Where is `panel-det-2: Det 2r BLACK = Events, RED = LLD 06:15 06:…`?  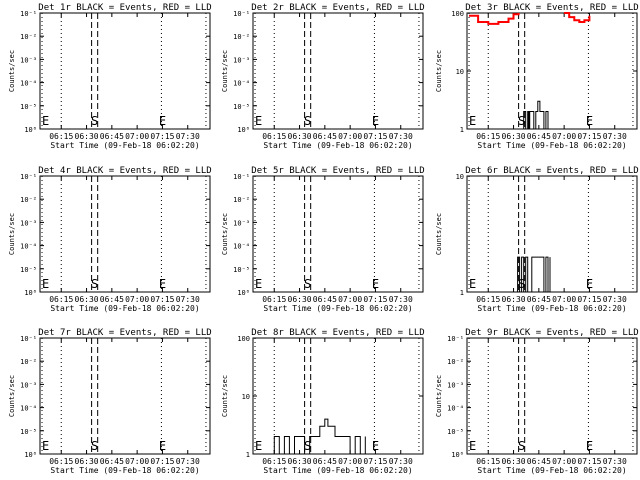
panel-det-2: Det 2r BLACK = Events, RED = LLD 06:15 06:… is located at coordinates (323, 76).